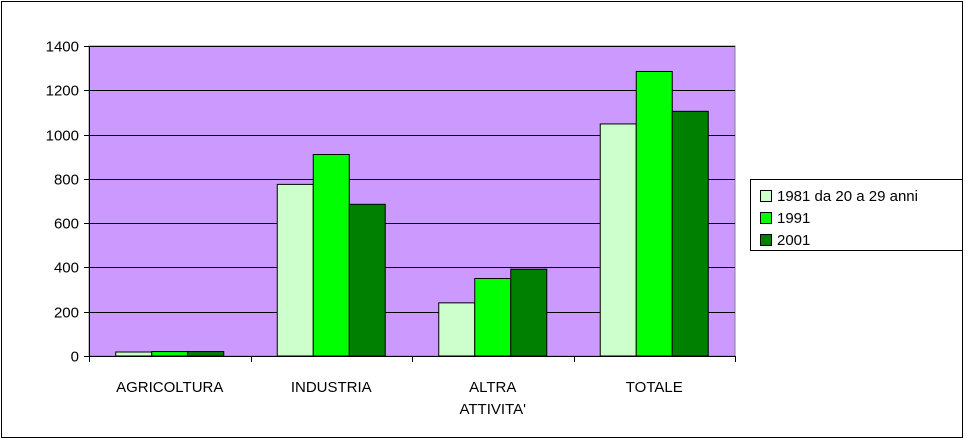 This screenshot has height=441, width=966. Describe the element at coordinates (62, 91) in the screenshot. I see `y-tick-label: 1200` at that location.